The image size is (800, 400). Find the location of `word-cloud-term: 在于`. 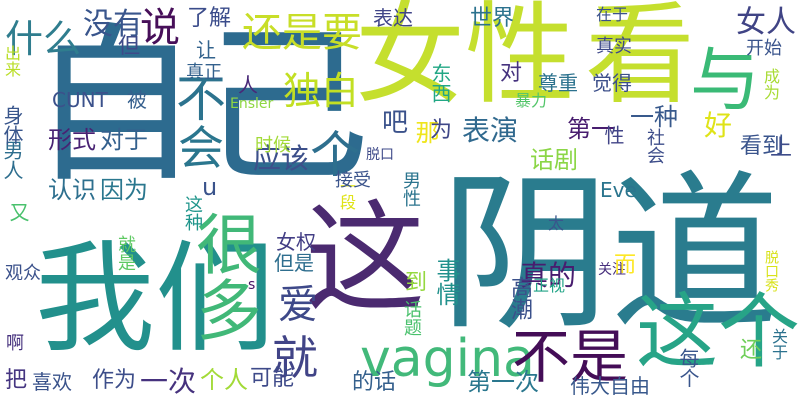

word-cloud-term: 在于 is located at coordinates (612, 14).